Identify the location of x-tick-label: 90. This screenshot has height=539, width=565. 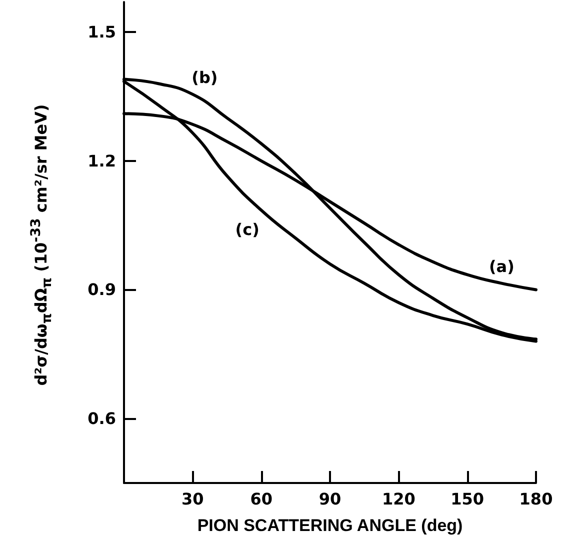
(330, 499).